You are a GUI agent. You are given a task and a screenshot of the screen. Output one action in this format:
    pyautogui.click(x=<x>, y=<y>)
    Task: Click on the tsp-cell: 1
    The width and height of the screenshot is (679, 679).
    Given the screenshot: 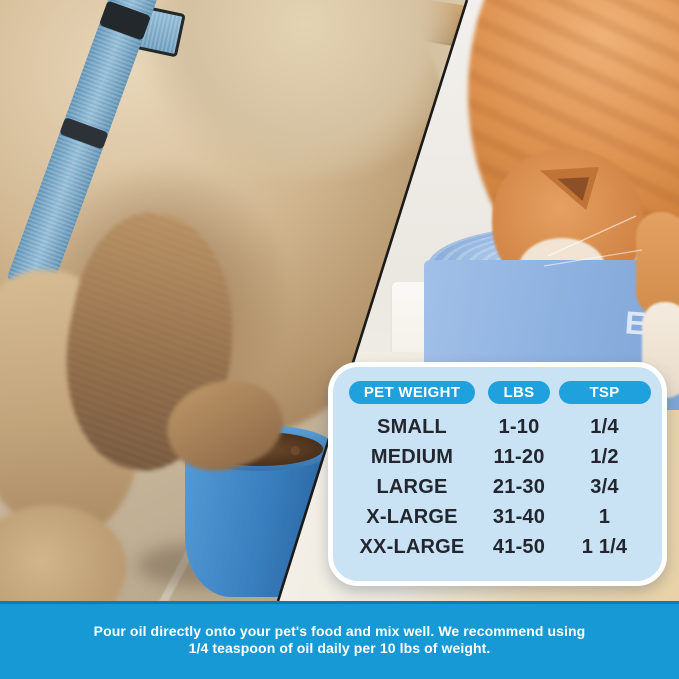 What is the action you would take?
    pyautogui.click(x=604, y=516)
    